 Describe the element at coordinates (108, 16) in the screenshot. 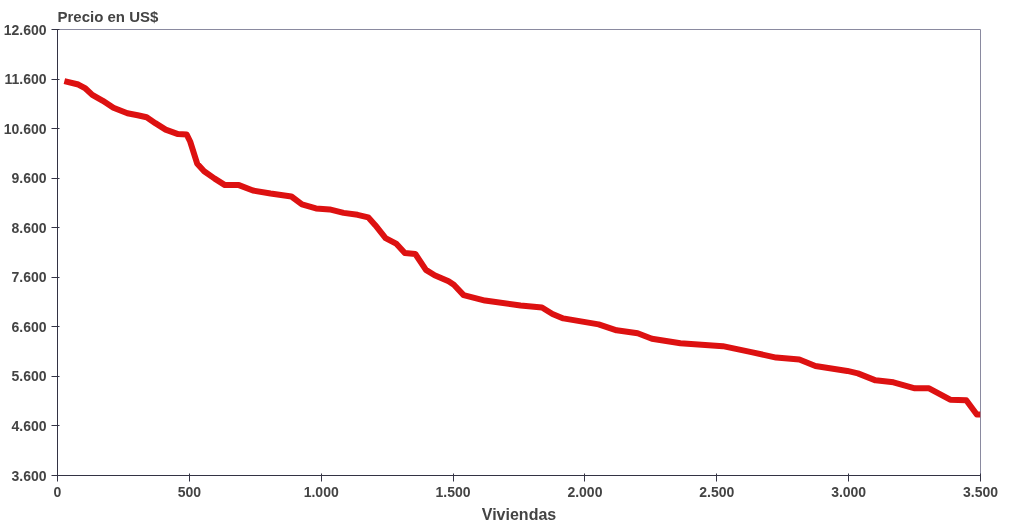

I see `y-axis-title: Precio en US$` at that location.